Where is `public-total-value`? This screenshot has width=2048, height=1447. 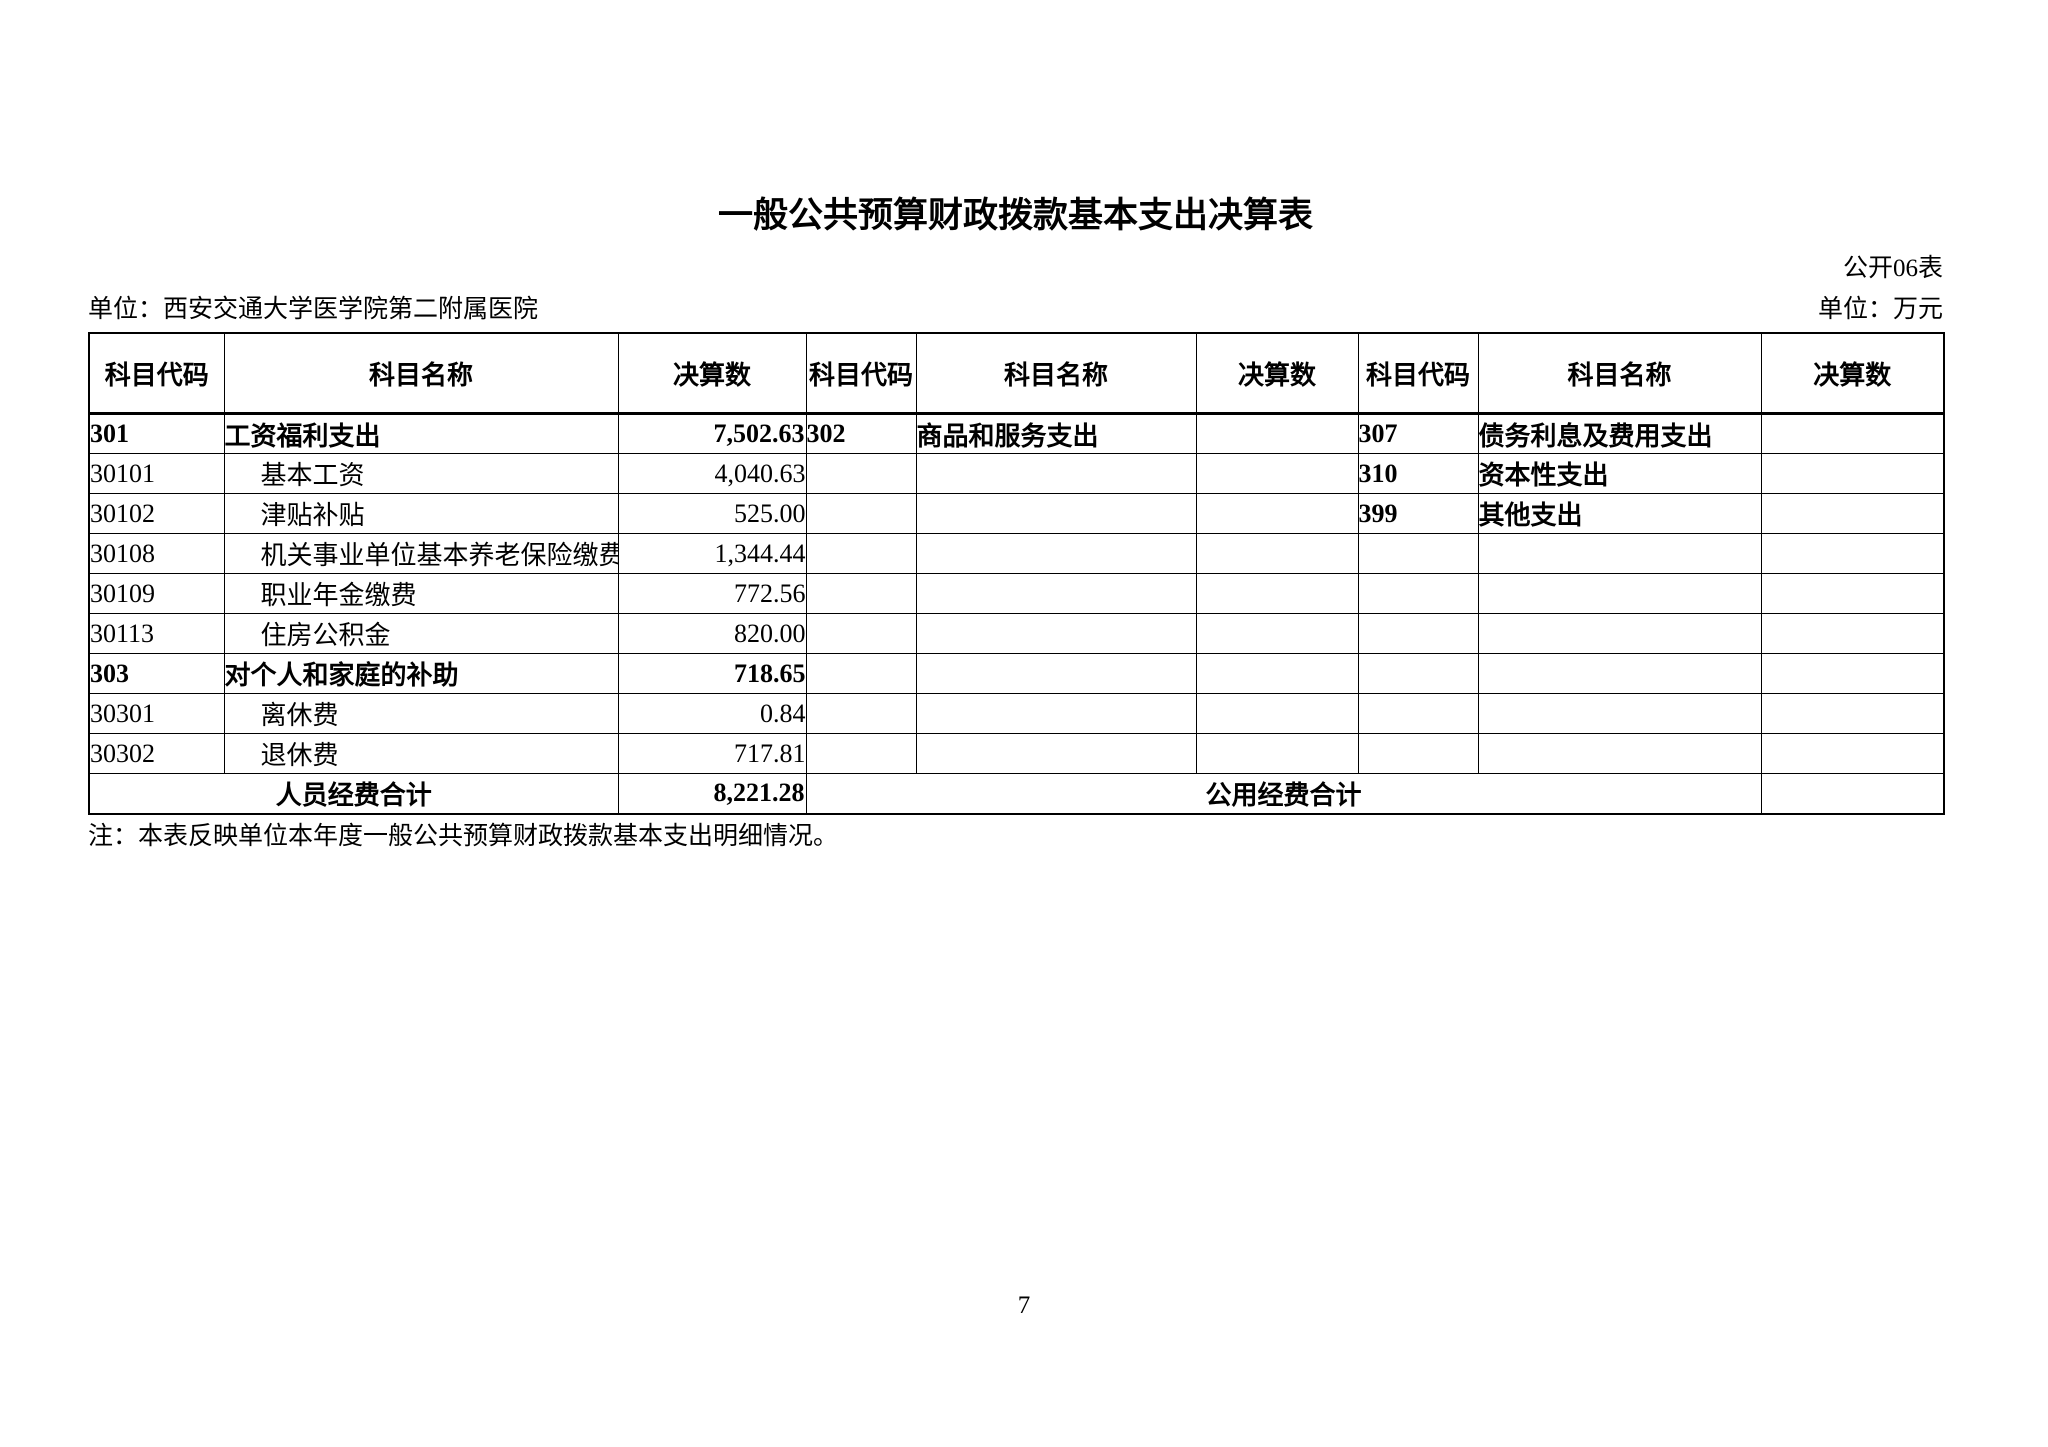 public-total-value is located at coordinates (1852, 793).